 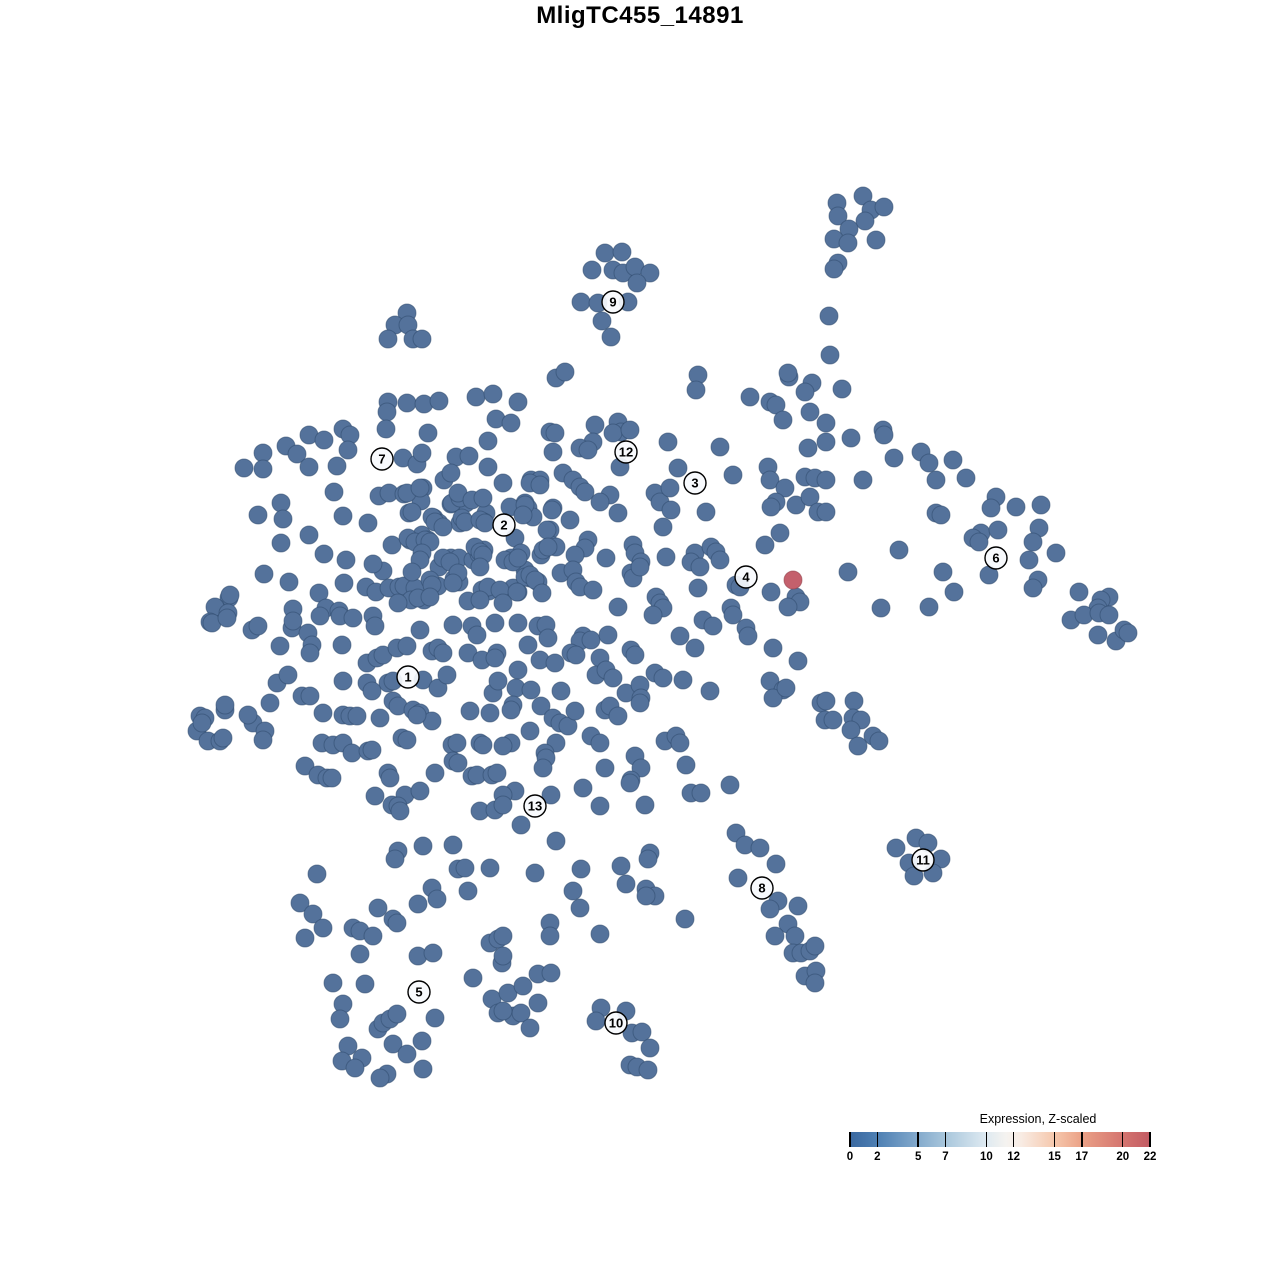 What do you see at coordinates (626, 452) in the screenshot?
I see `cluster-label-12: 12` at bounding box center [626, 452].